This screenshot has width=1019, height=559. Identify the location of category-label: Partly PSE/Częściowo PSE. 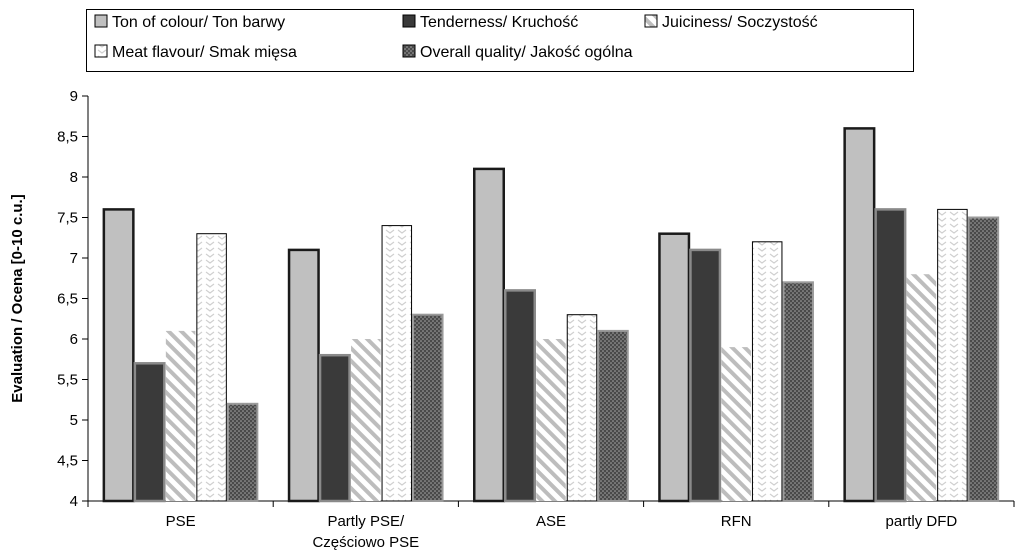
(365, 532).